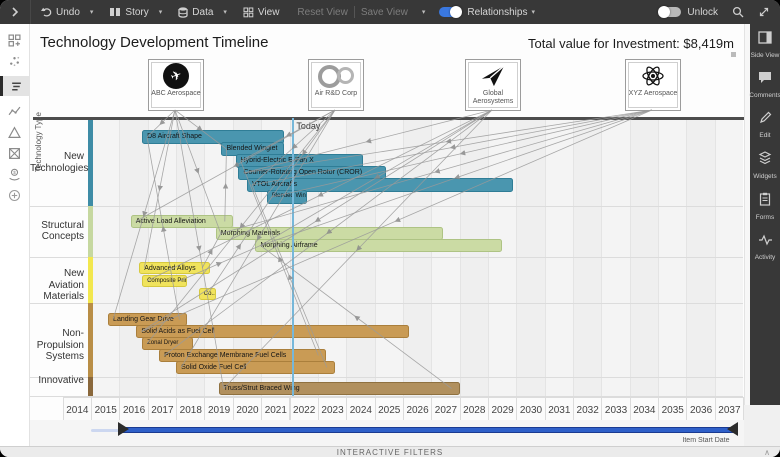  I want to click on reset-view-label: Reset View, so click(322, 12).